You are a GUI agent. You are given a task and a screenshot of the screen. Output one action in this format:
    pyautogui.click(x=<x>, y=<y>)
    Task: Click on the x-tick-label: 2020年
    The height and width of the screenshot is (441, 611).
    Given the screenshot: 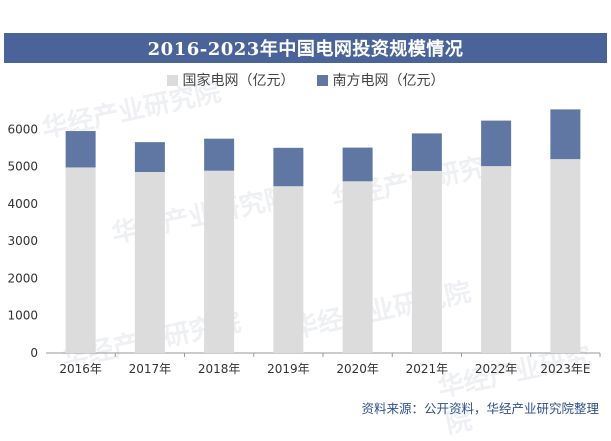 What is the action you would take?
    pyautogui.click(x=357, y=369)
    